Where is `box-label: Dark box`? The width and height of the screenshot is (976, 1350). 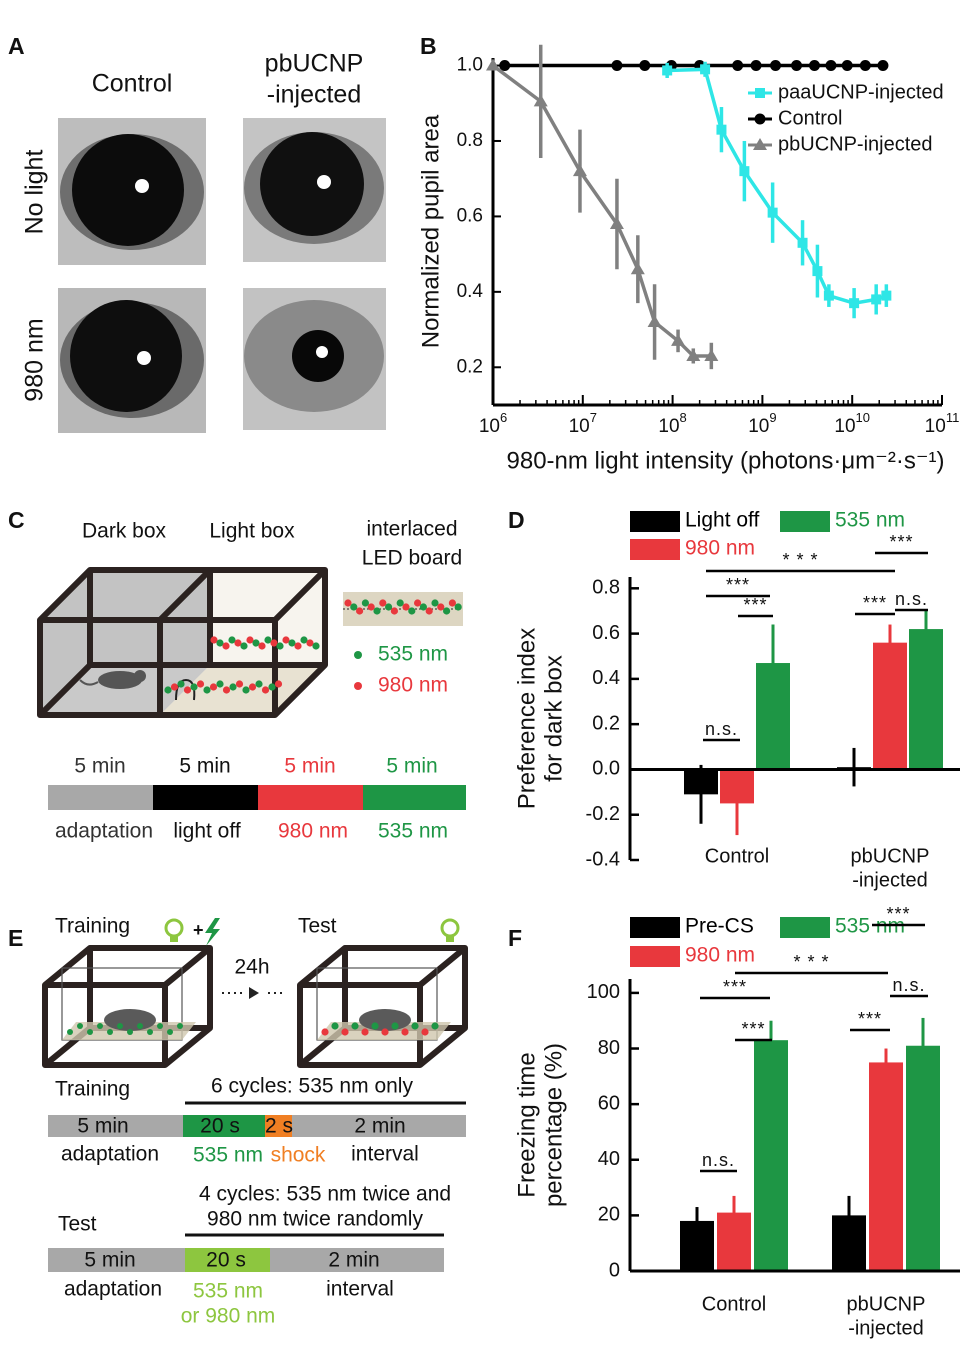 box-label: Dark box is located at coordinates (124, 531).